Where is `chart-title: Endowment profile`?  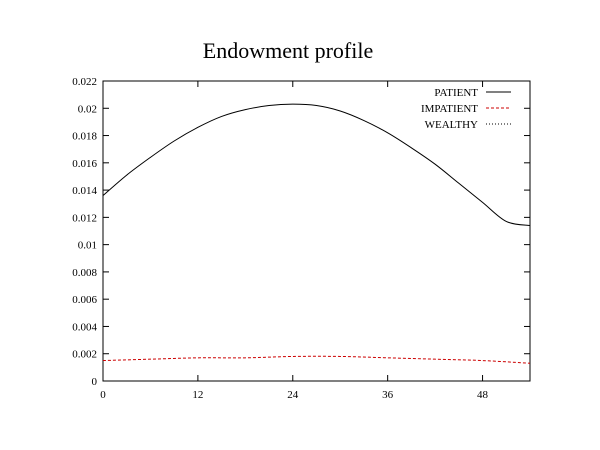 chart-title: Endowment profile is located at coordinates (288, 50).